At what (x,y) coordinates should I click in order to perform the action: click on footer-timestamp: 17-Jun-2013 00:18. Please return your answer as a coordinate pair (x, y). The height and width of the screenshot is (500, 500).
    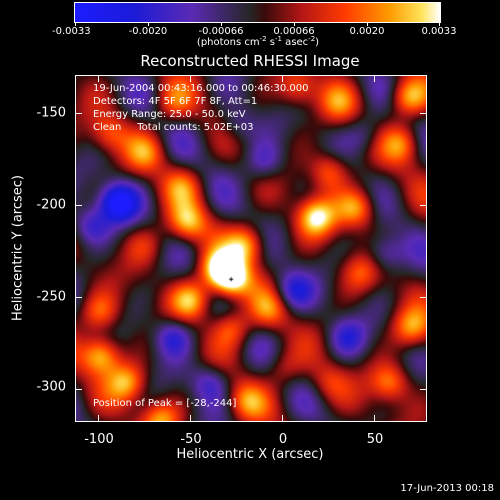
    Looking at the image, I should click on (447, 488).